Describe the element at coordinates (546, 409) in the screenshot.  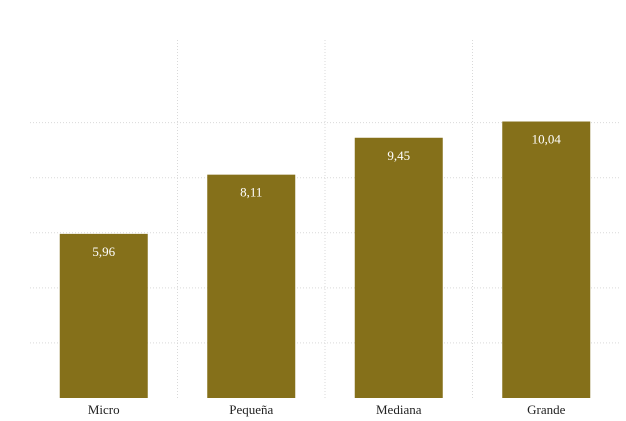
I see `category-label-4: Grande` at that location.